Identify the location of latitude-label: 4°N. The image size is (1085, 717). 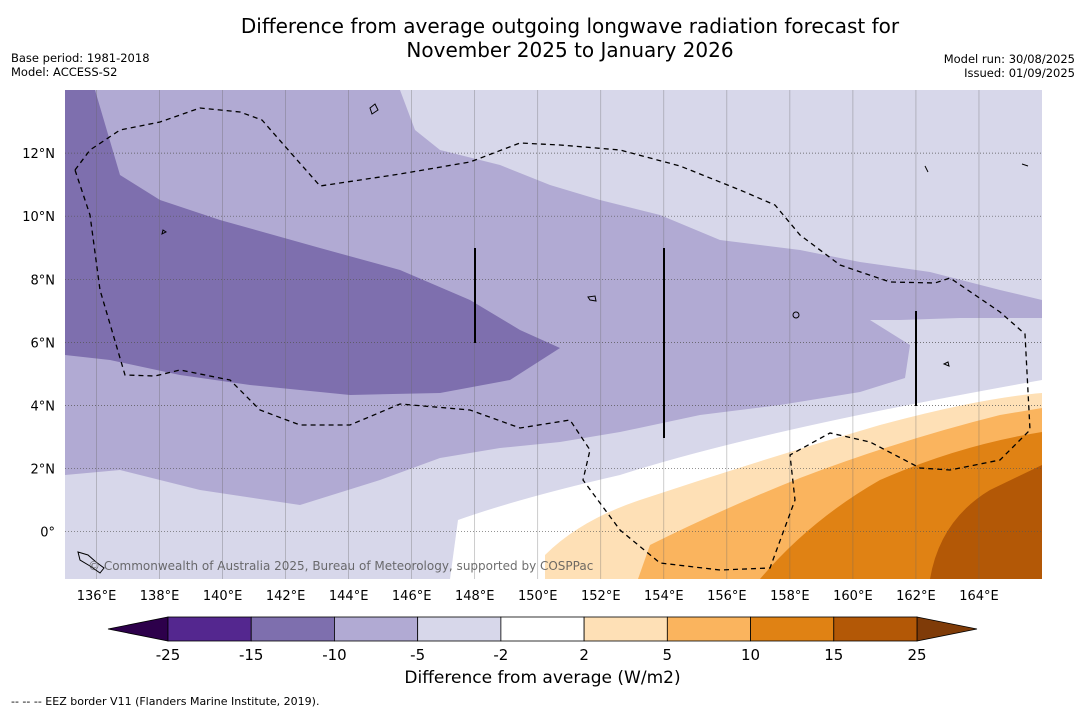
(43, 406).